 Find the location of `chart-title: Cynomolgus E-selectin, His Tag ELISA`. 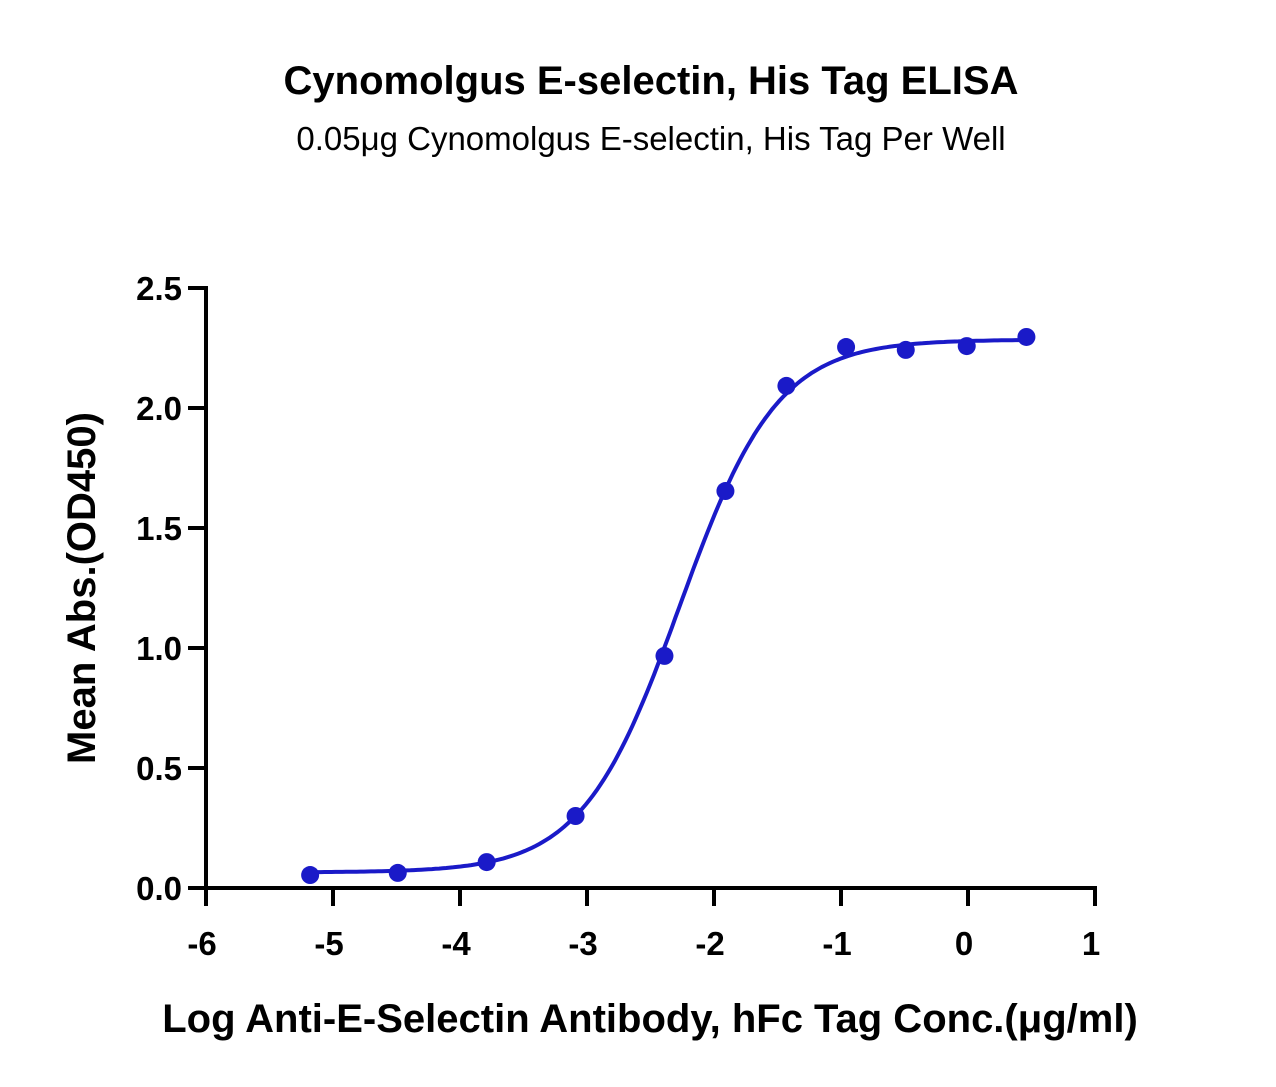

chart-title: Cynomolgus E-selectin, His Tag ELISA is located at coordinates (651, 81).